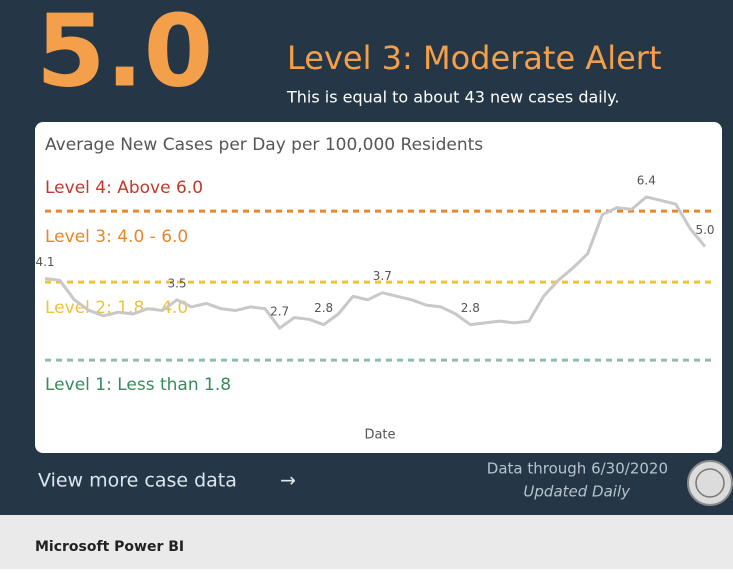  What do you see at coordinates (116, 237) in the screenshot?
I see `level-label: Level 3: 4.0 - 6.0` at bounding box center [116, 237].